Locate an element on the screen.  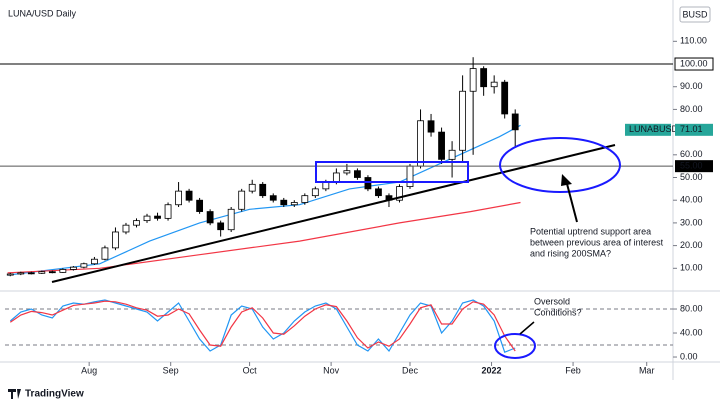
annotation: between previous area of interest is located at coordinates (597, 242).